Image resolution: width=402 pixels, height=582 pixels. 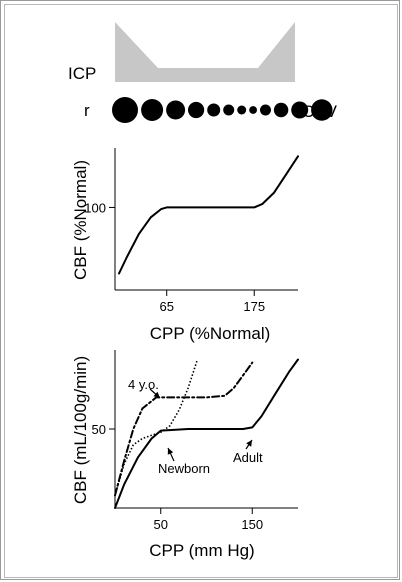 I want to click on chart2-ylabel: CBF (mL/100g/min), so click(x=80, y=430).